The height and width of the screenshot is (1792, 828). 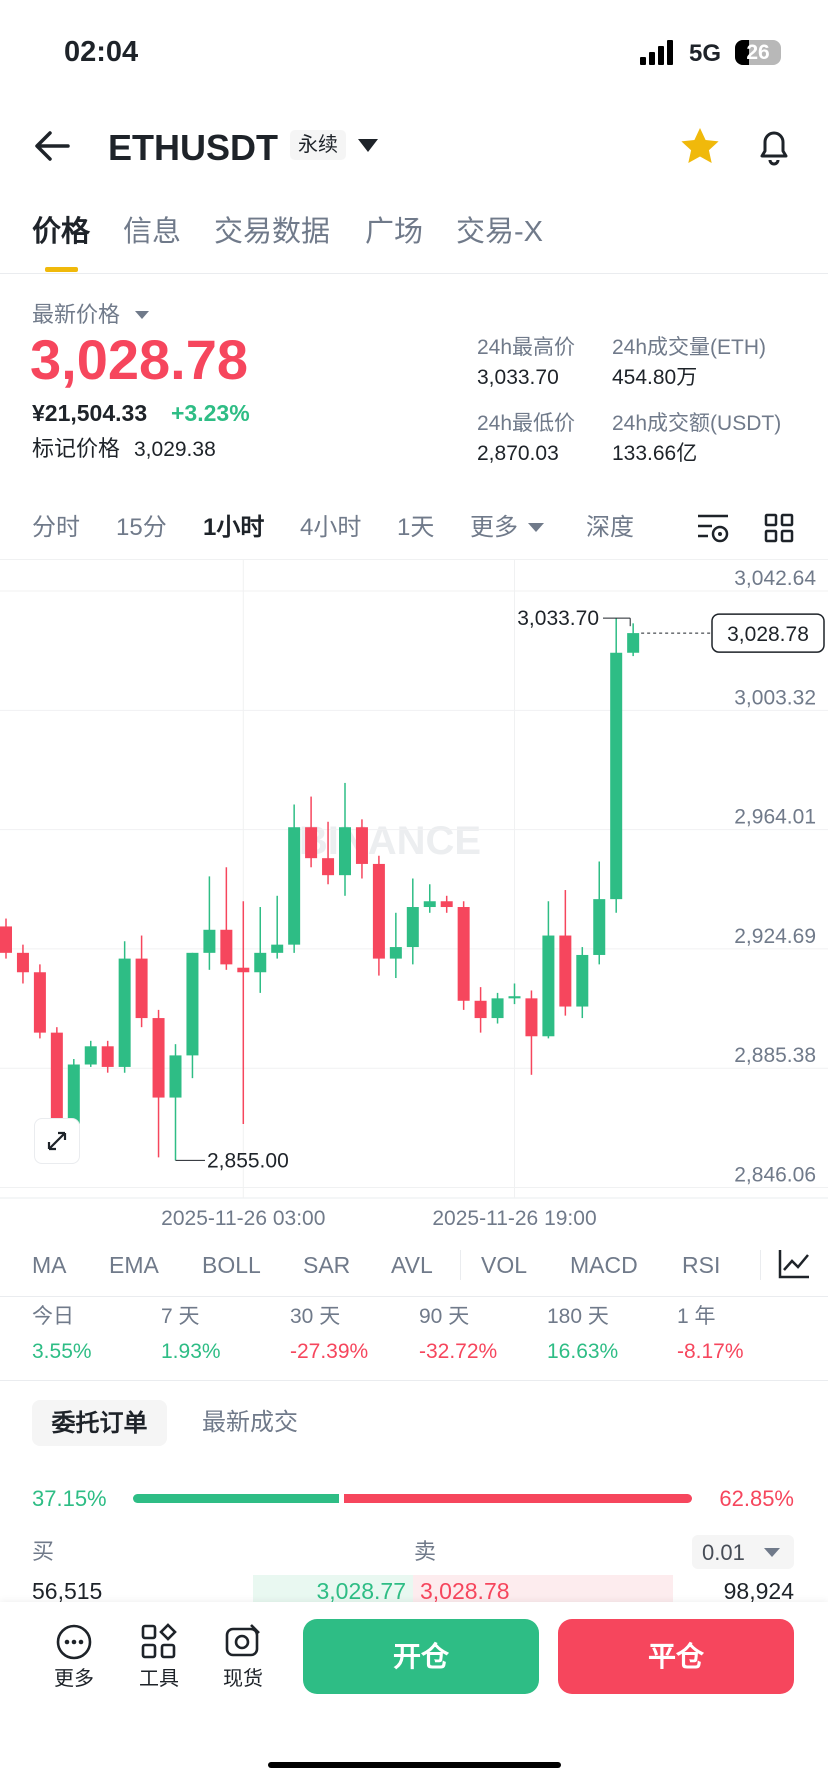 What do you see at coordinates (90, 413) in the screenshot?
I see `cny-price: ¥21,504.33` at bounding box center [90, 413].